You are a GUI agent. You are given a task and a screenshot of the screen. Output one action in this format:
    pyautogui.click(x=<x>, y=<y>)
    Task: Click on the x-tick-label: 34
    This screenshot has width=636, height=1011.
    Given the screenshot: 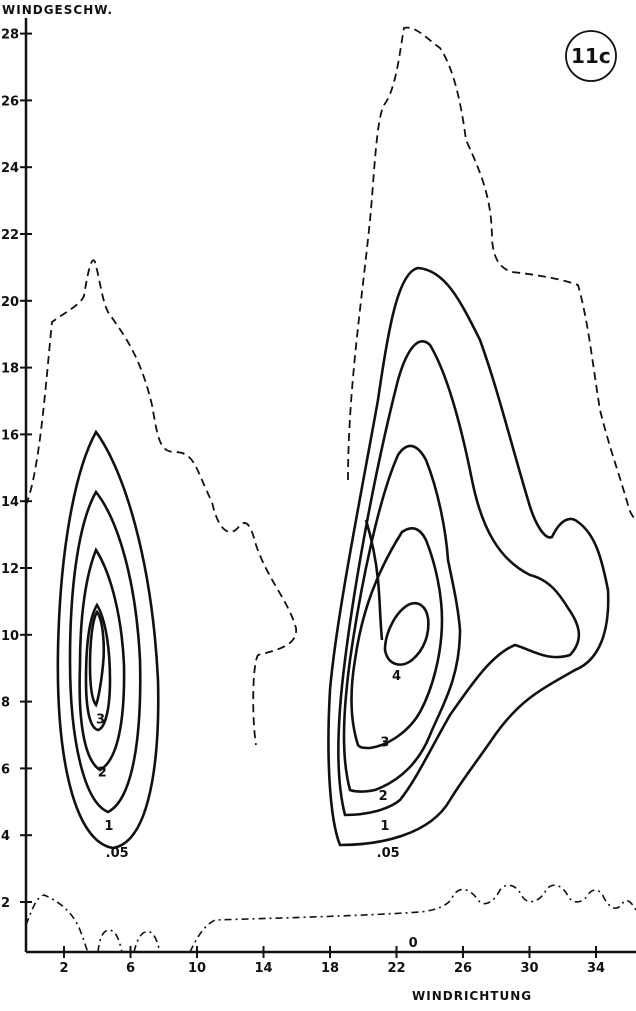 What is the action you would take?
    pyautogui.click(x=596, y=968)
    